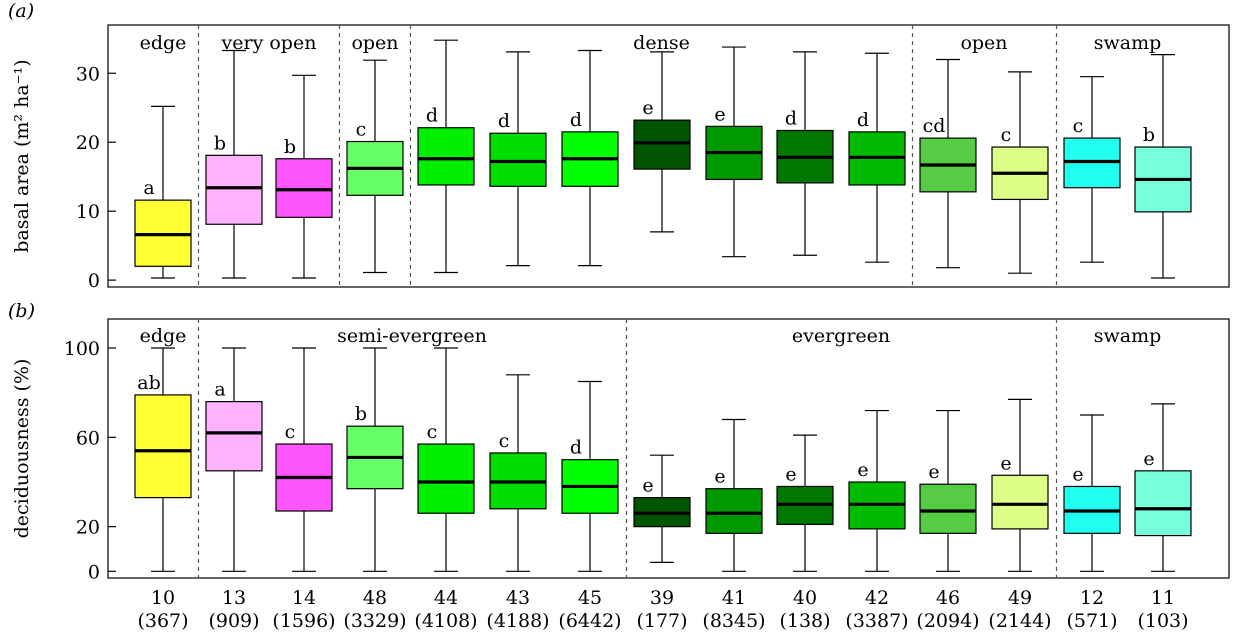 This screenshot has width=1241, height=639. What do you see at coordinates (22, 449) in the screenshot?
I see `panel-b-y-axis-label: deciduousness (%)` at bounding box center [22, 449].